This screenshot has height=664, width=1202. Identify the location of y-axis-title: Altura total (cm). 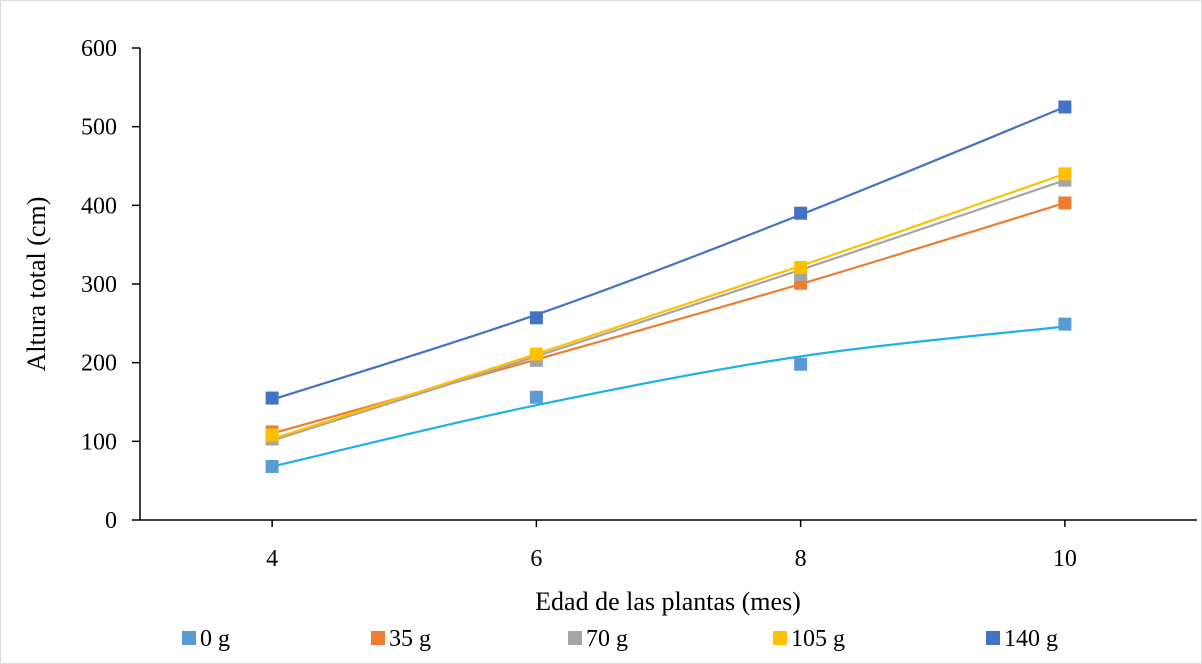
(36, 284).